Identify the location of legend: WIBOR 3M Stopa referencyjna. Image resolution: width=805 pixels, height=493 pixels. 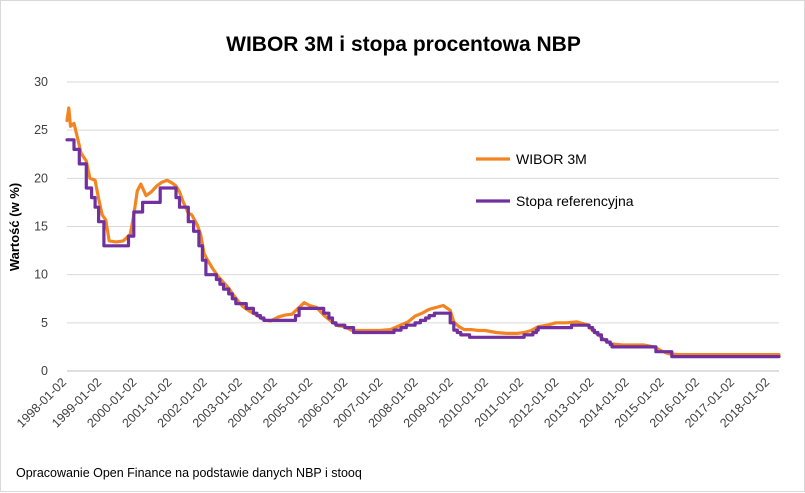
(555, 180).